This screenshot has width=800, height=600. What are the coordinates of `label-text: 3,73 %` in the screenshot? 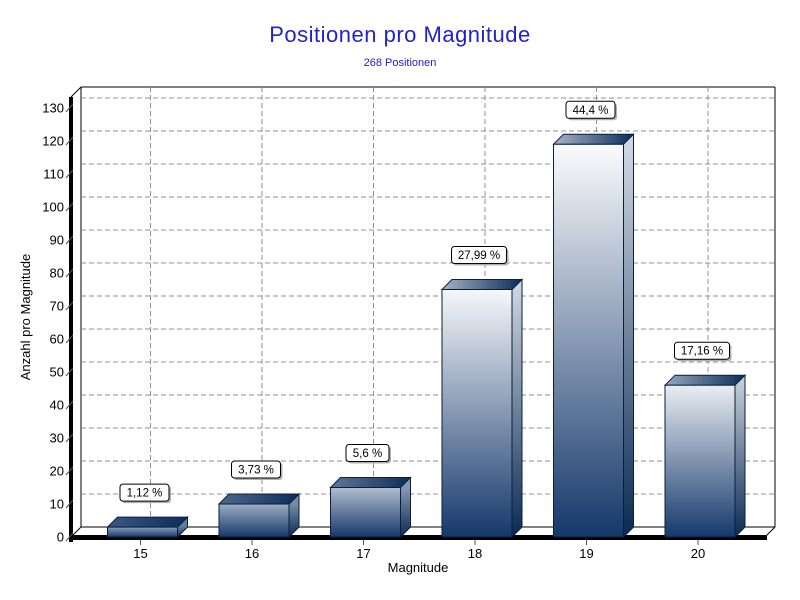 It's located at (256, 471).